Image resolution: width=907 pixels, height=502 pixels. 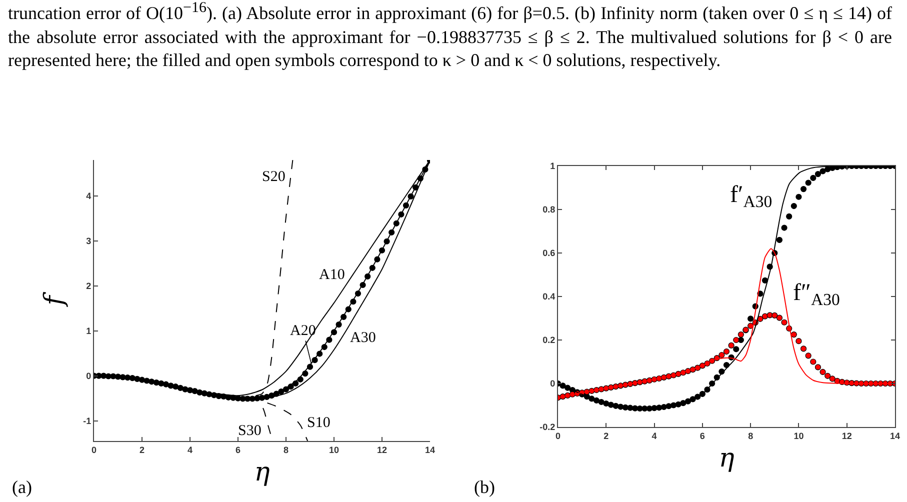 I want to click on series-label: A30, so click(x=363, y=338).